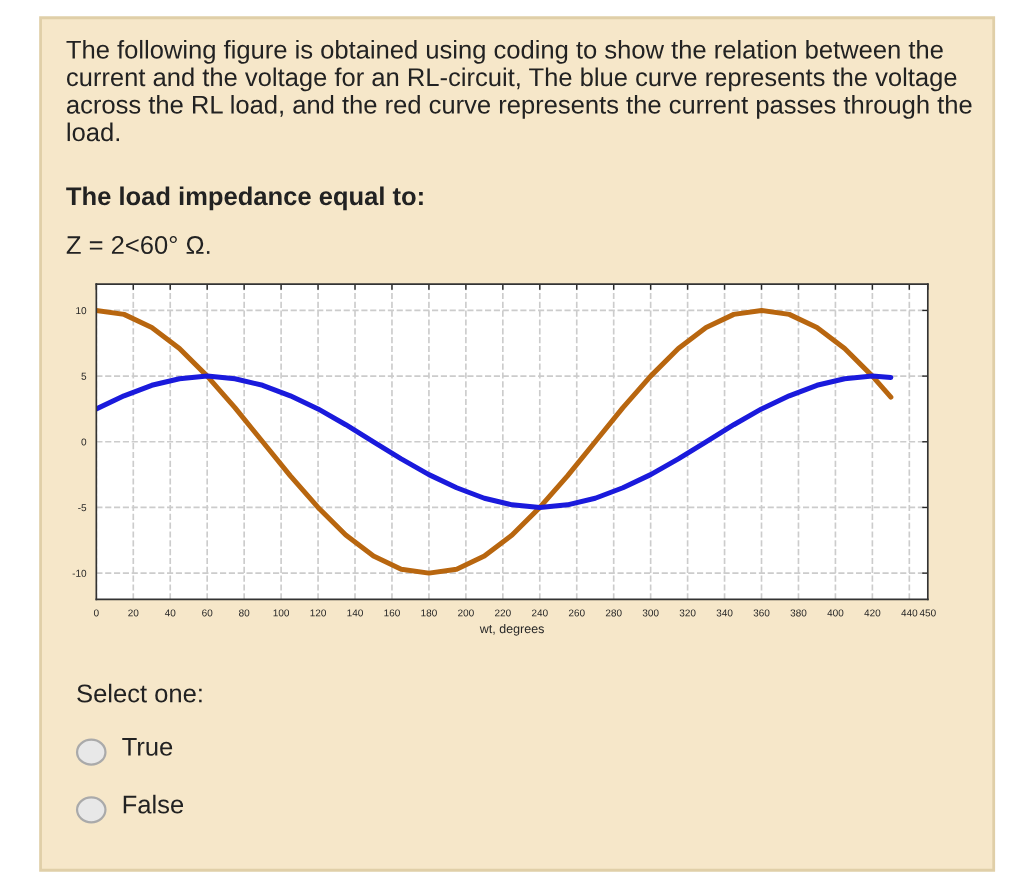 This screenshot has width=1014, height=888. What do you see at coordinates (519, 90) in the screenshot?
I see `chart-title: The following figure is obtained using coding to show the relation between the current and the voltage for an RL-circuit, The blue curve represents the voltage across the RL load, and the red curve represents the current passes through the load.` at bounding box center [519, 90].